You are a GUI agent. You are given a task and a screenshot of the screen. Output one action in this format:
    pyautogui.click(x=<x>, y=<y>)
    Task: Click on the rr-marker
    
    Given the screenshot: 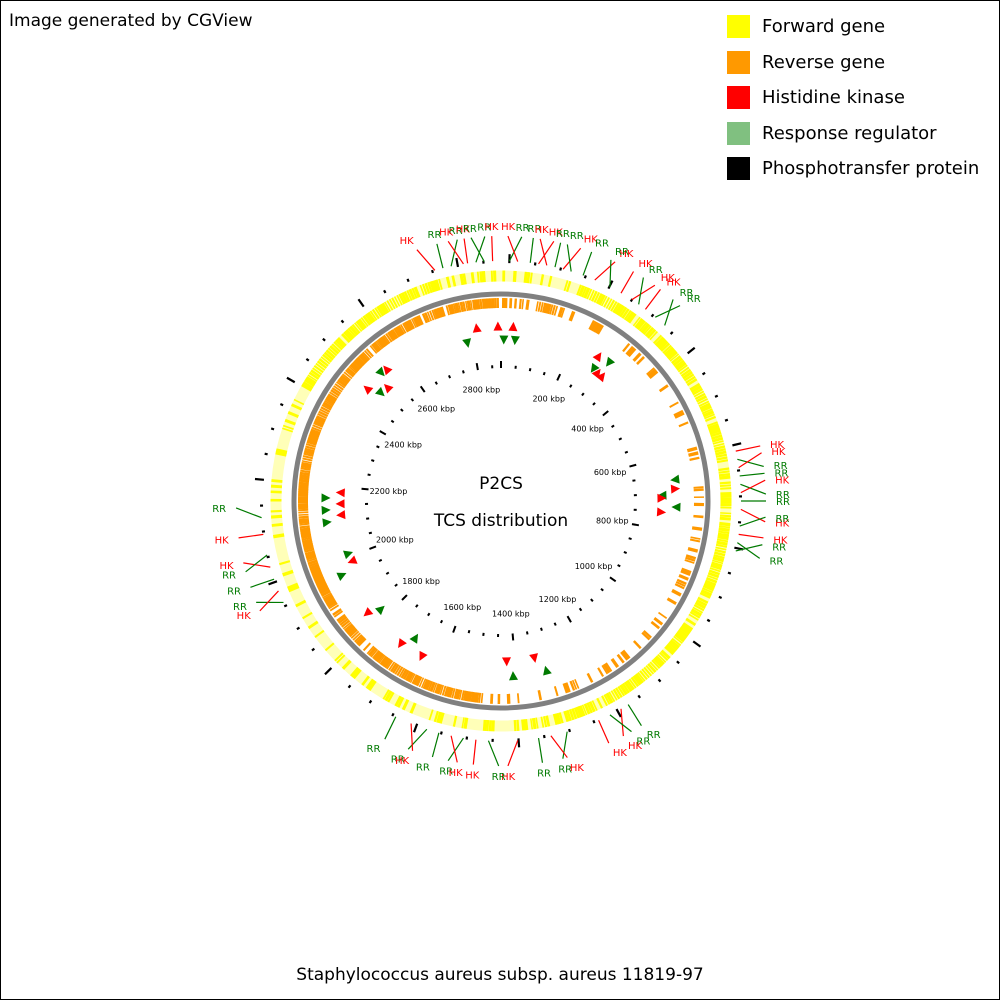 What is the action you would take?
    pyautogui.click(x=326, y=498)
    